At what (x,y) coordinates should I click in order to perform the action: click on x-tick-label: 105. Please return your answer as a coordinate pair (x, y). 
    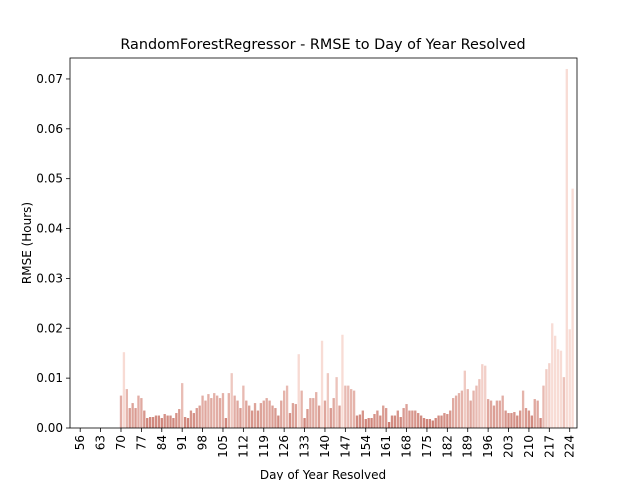
    Looking at the image, I should click on (223, 446).